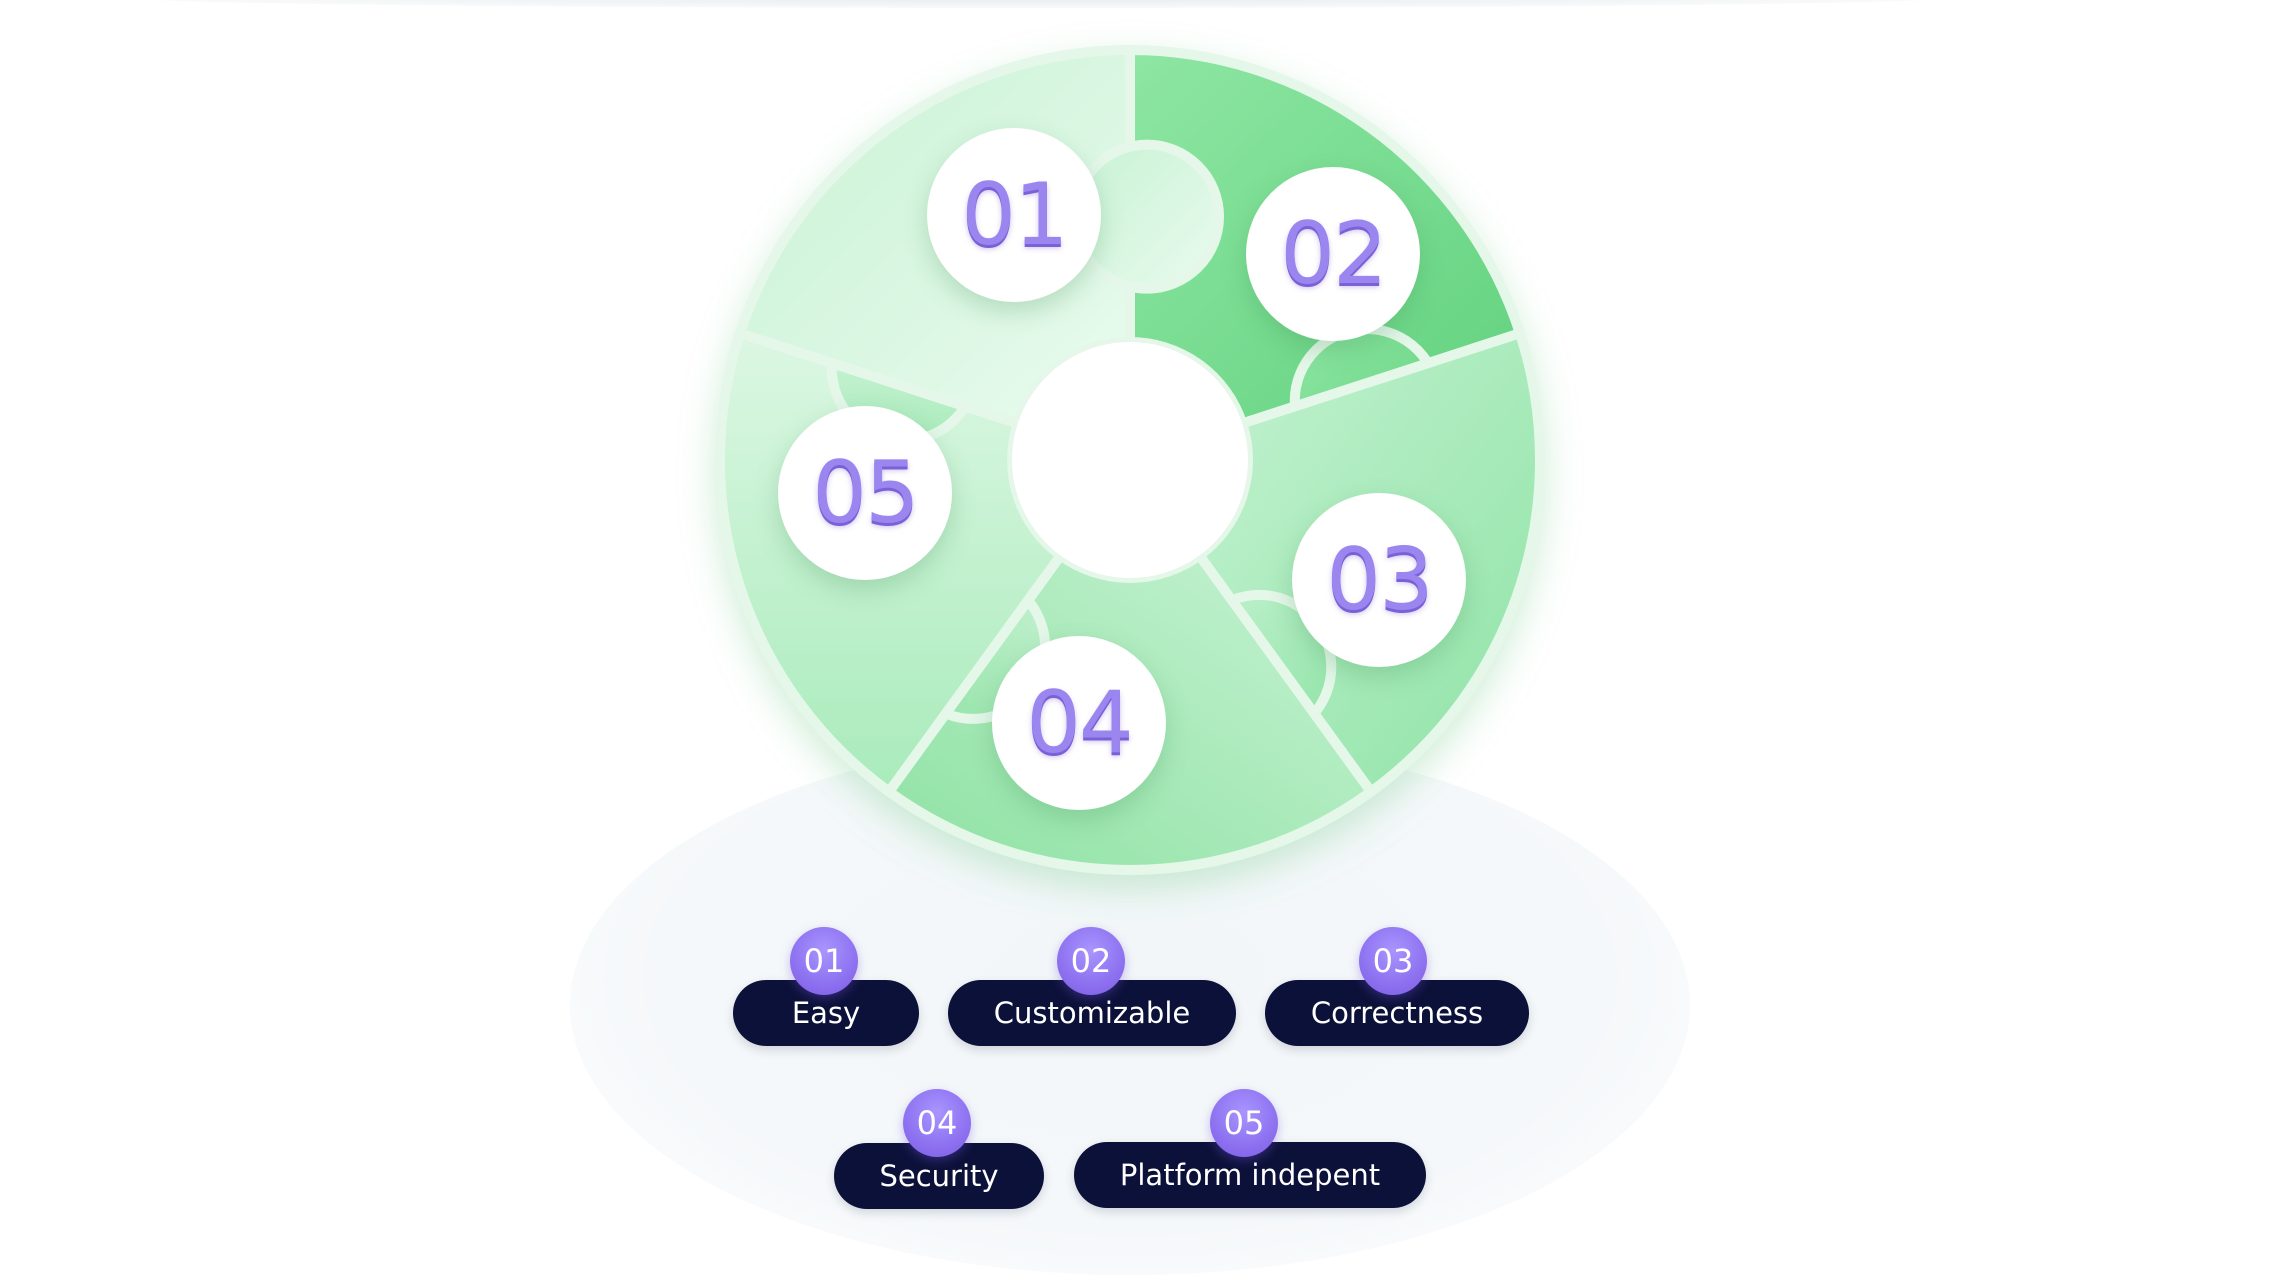 This screenshot has height=1285, width=2274. I want to click on step-2-number-circle: 02, so click(1333, 254).